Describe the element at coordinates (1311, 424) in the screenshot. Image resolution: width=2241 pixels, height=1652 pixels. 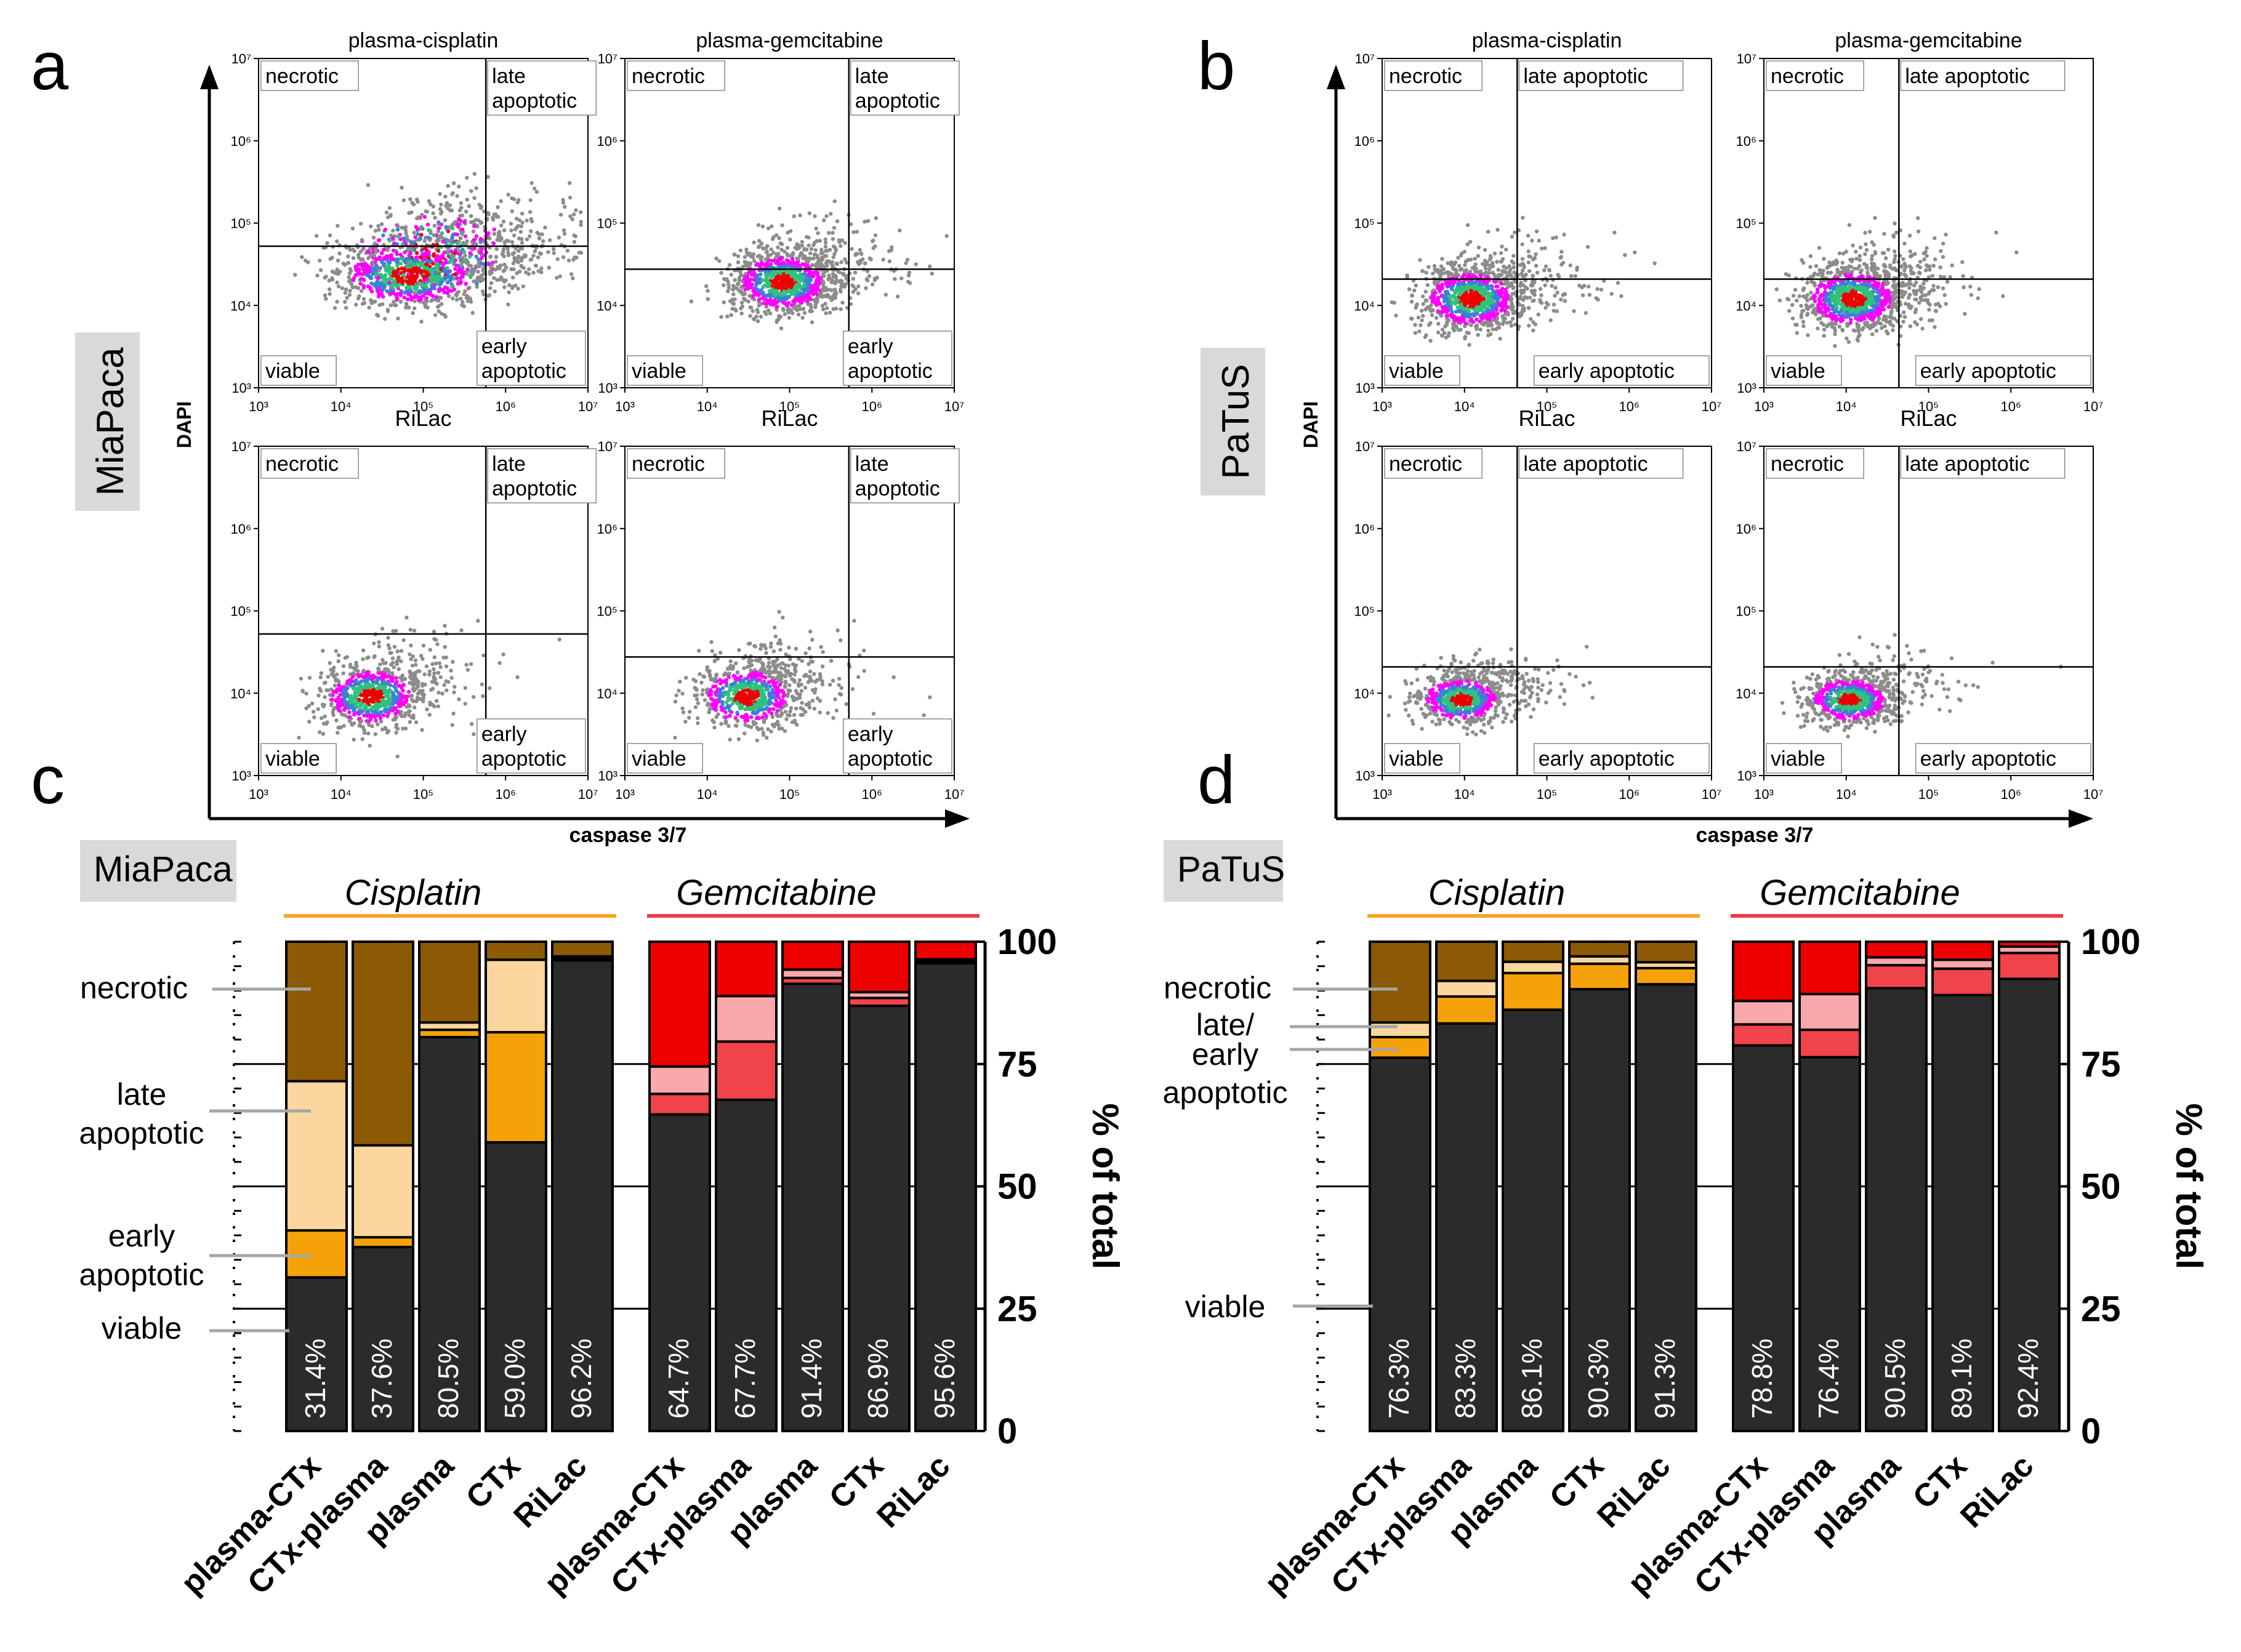
I see `y-axis-main-b: DAPI` at that location.